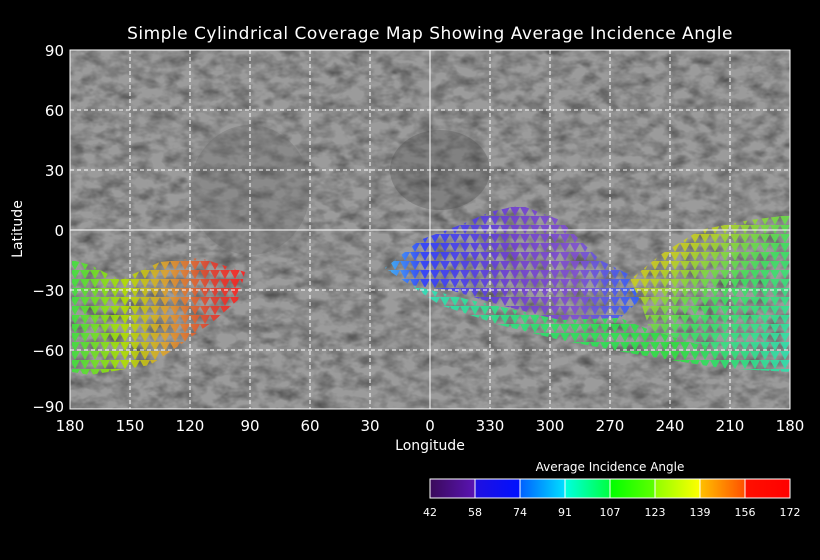 Image resolution: width=820 pixels, height=560 pixels. I want to click on colorbar-tick: 172, so click(790, 512).